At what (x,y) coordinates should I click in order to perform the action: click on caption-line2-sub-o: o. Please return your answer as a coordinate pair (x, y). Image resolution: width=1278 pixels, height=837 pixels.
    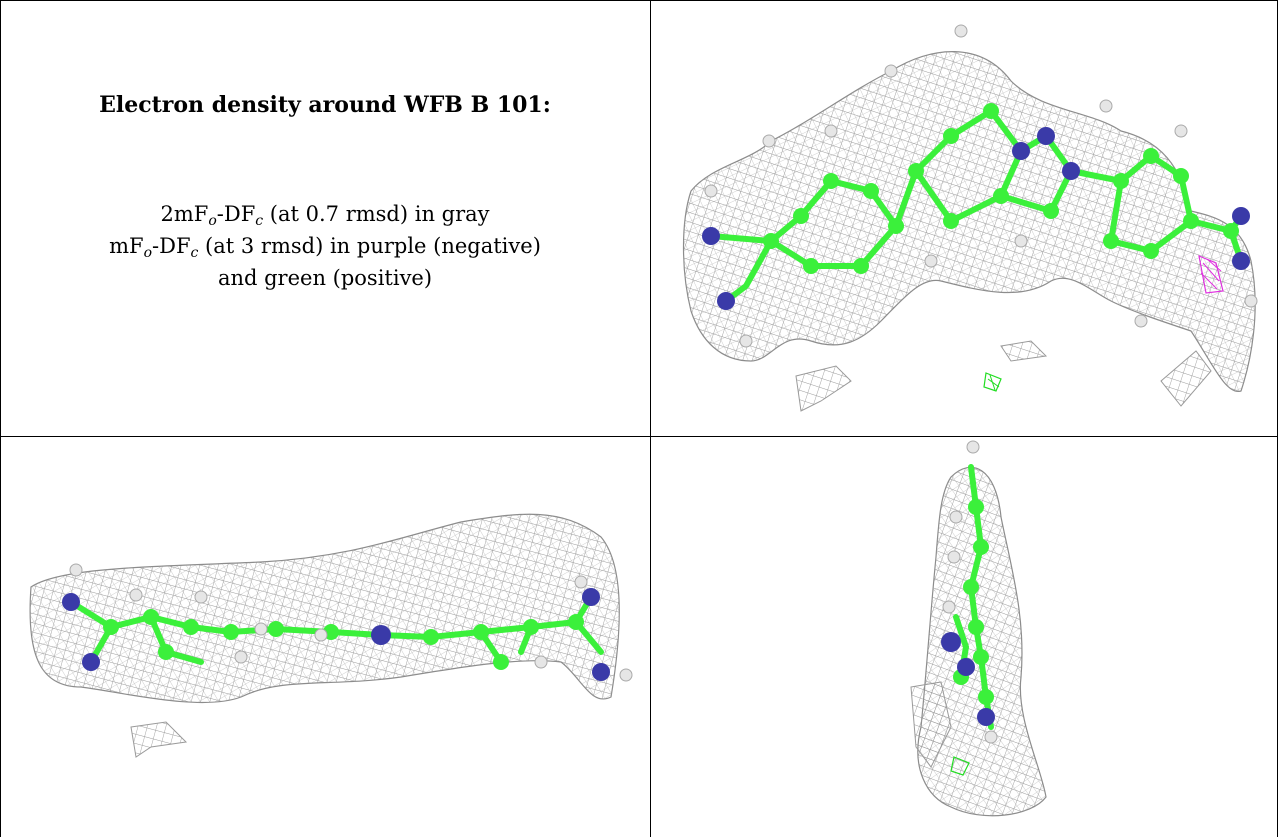
    Looking at the image, I should click on (148, 253).